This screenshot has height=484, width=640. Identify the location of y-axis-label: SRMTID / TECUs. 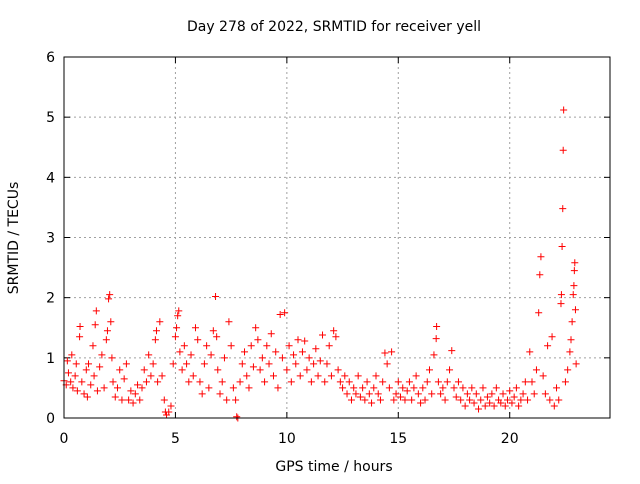
(14, 238).